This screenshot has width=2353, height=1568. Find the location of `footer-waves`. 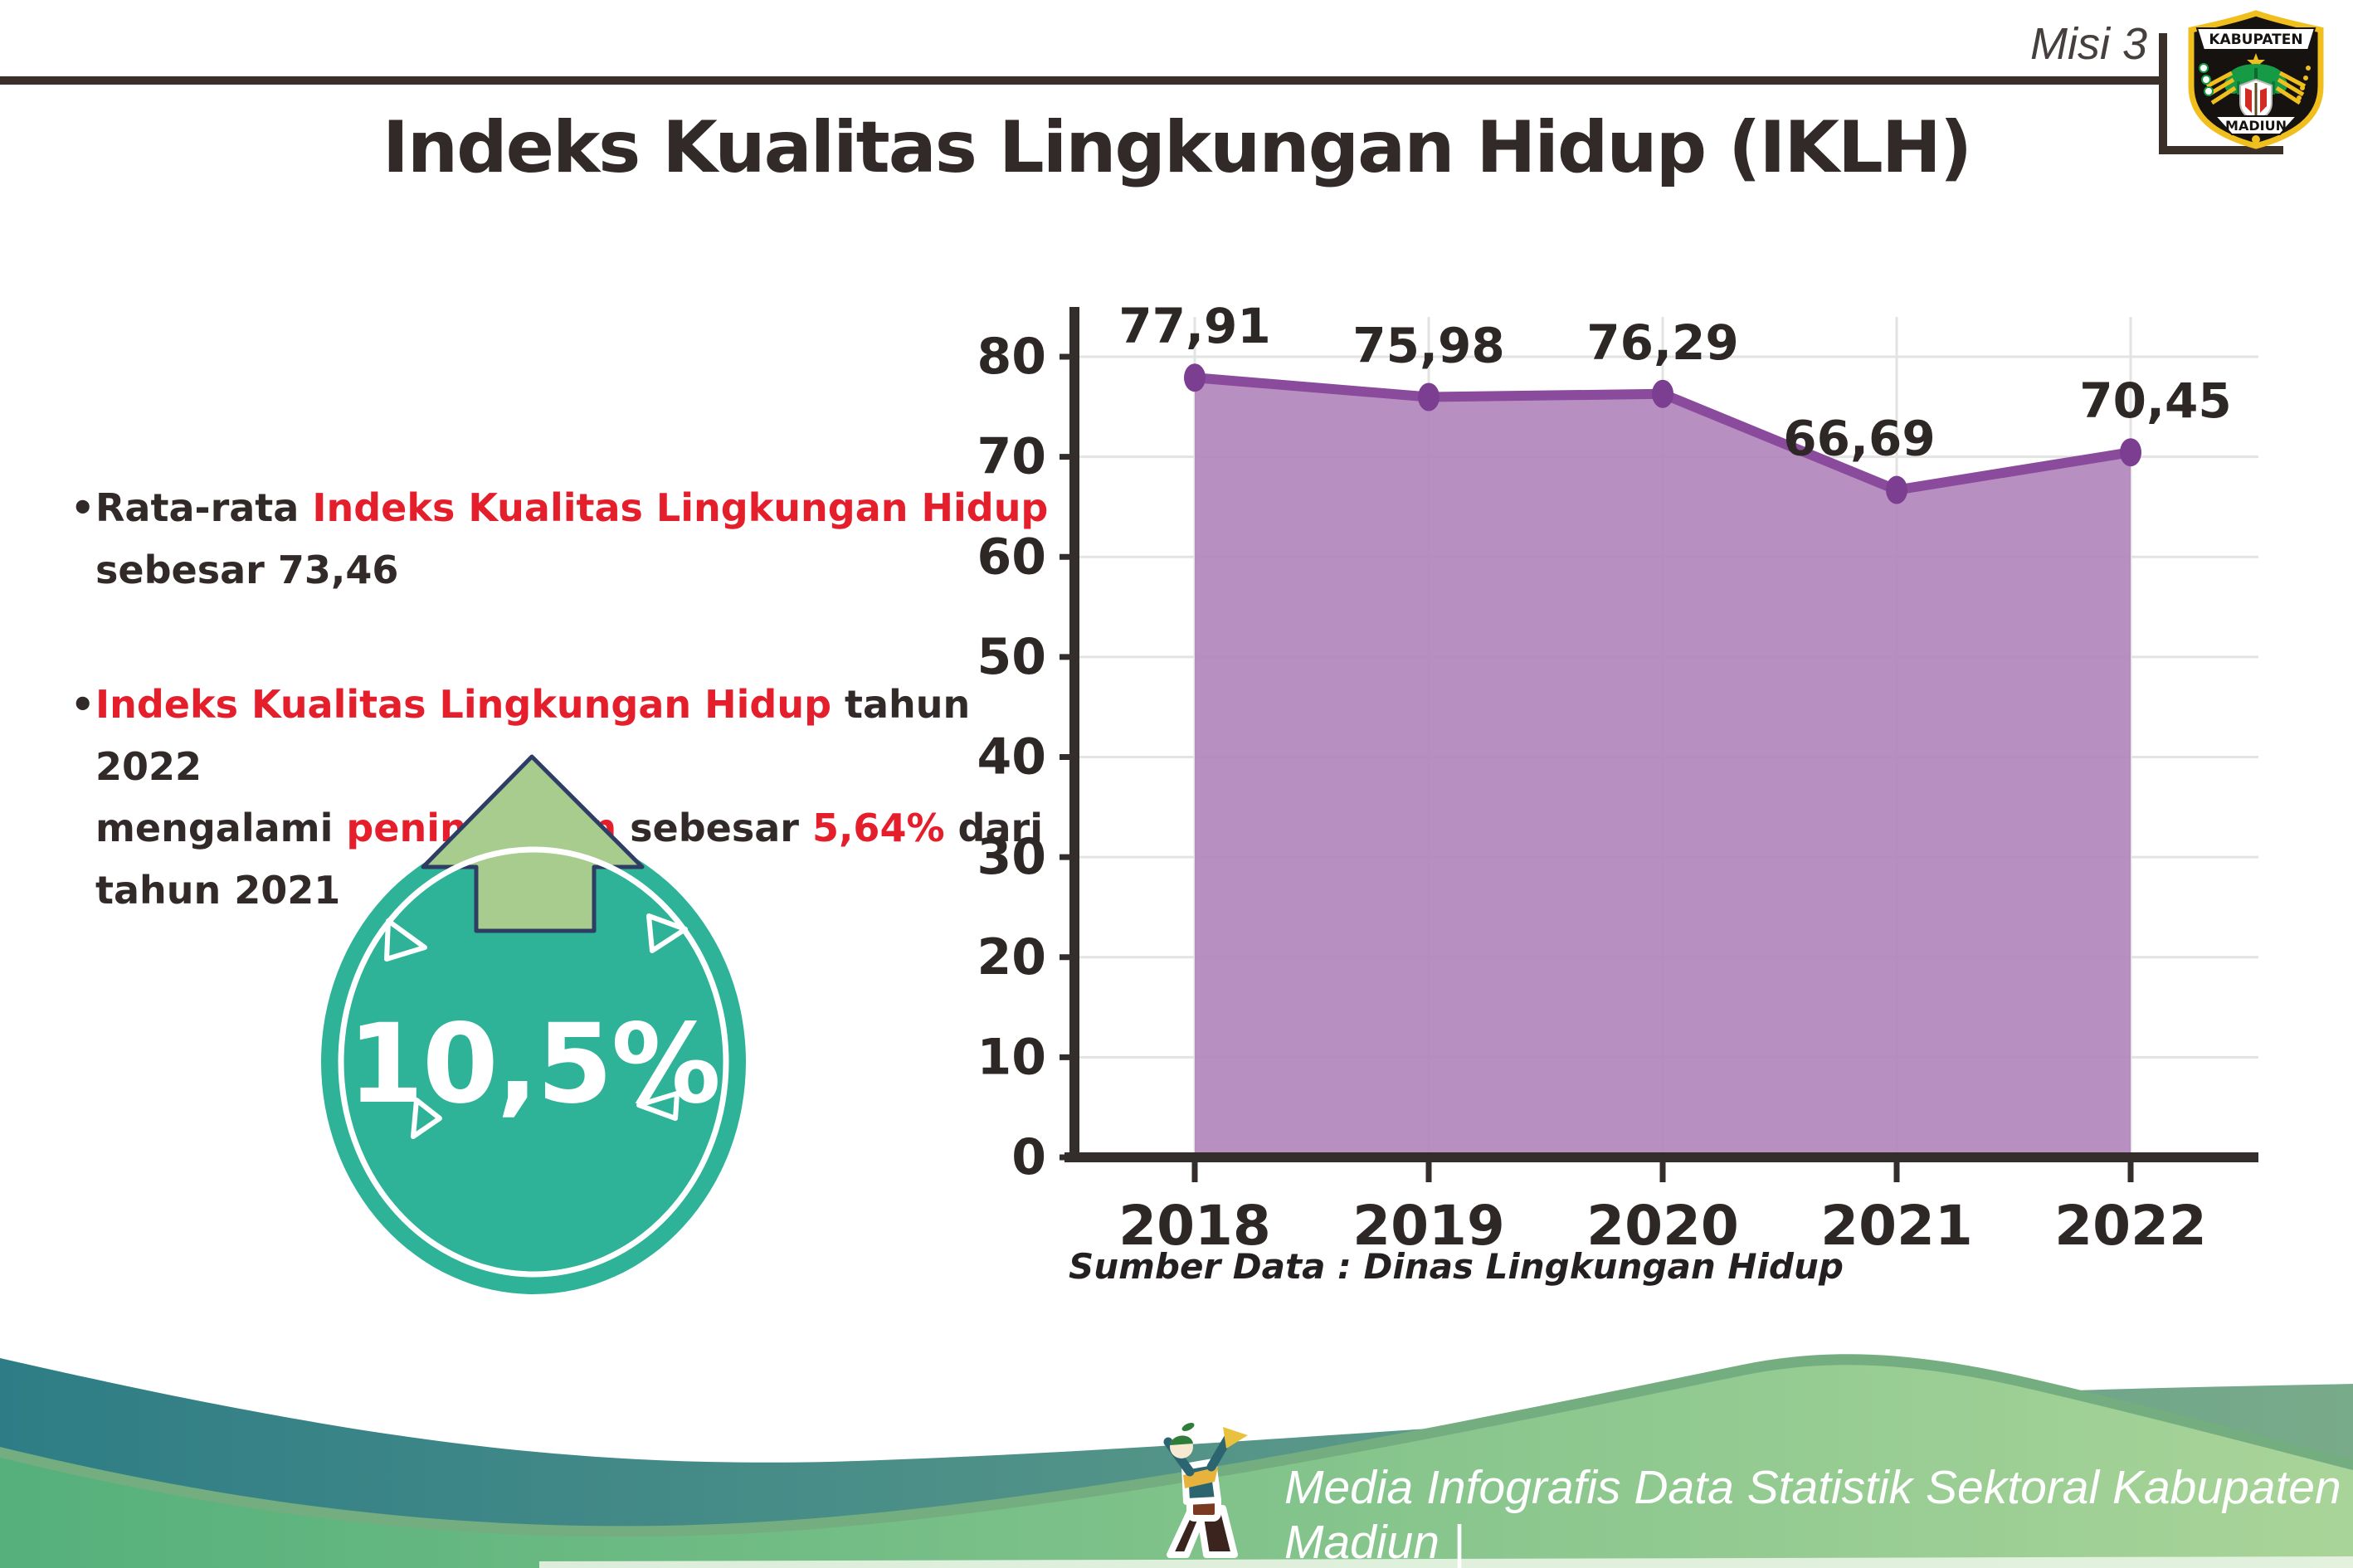

footer-waves is located at coordinates (1176, 1461).